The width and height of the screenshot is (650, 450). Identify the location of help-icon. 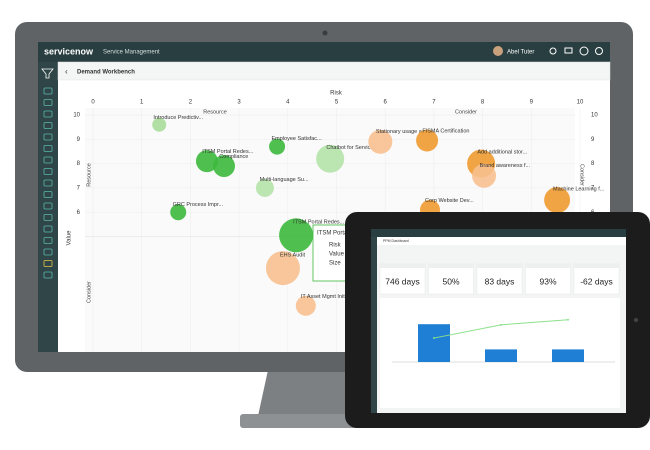
(584, 51).